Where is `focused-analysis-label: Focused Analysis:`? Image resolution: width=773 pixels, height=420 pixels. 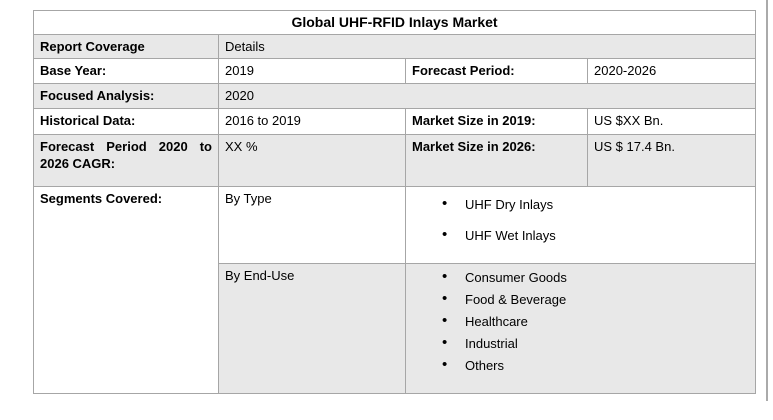
focused-analysis-label: Focused Analysis: is located at coordinates (126, 96).